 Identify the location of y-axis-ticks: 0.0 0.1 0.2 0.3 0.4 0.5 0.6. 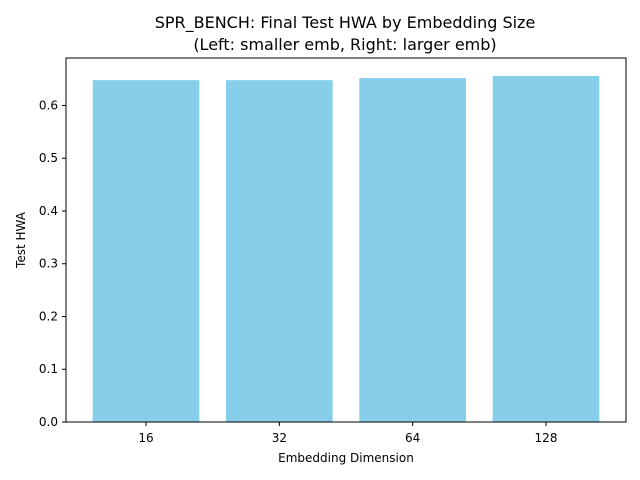
(52, 263).